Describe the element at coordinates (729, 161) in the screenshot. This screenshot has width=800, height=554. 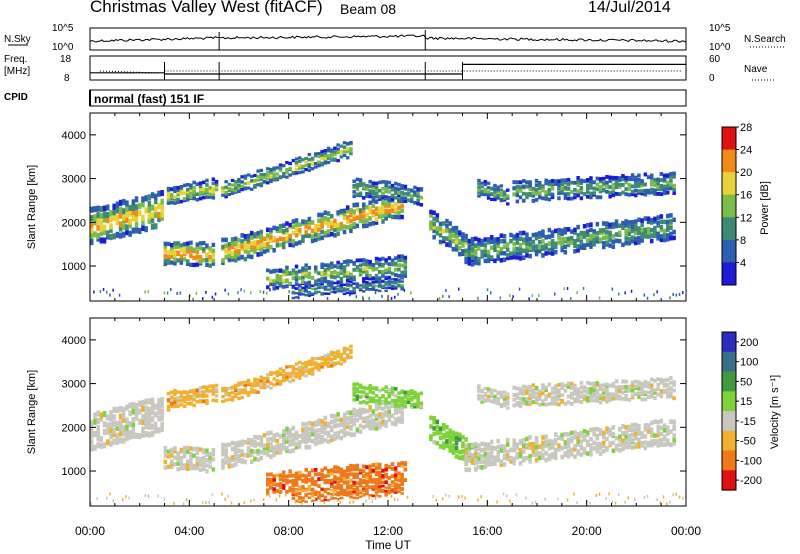
I see `colorbar-swatch` at that location.